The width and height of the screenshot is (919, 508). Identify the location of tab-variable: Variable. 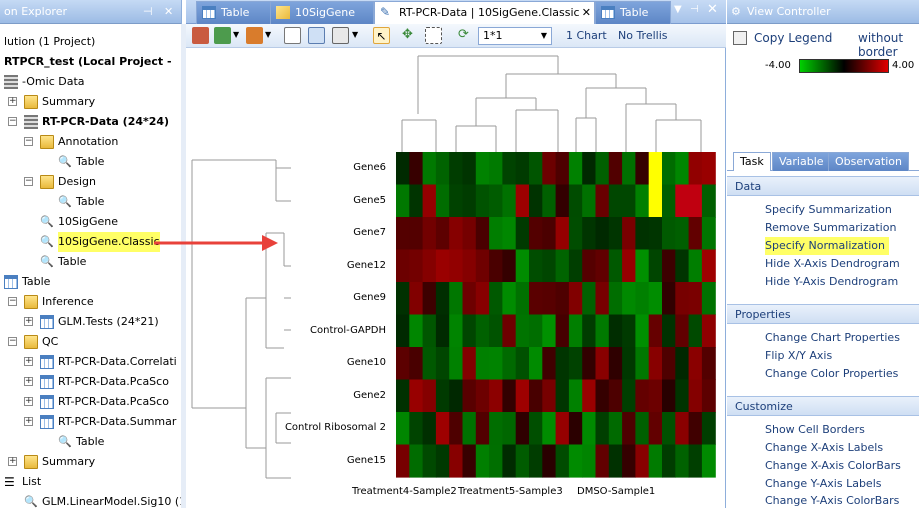
(801, 161).